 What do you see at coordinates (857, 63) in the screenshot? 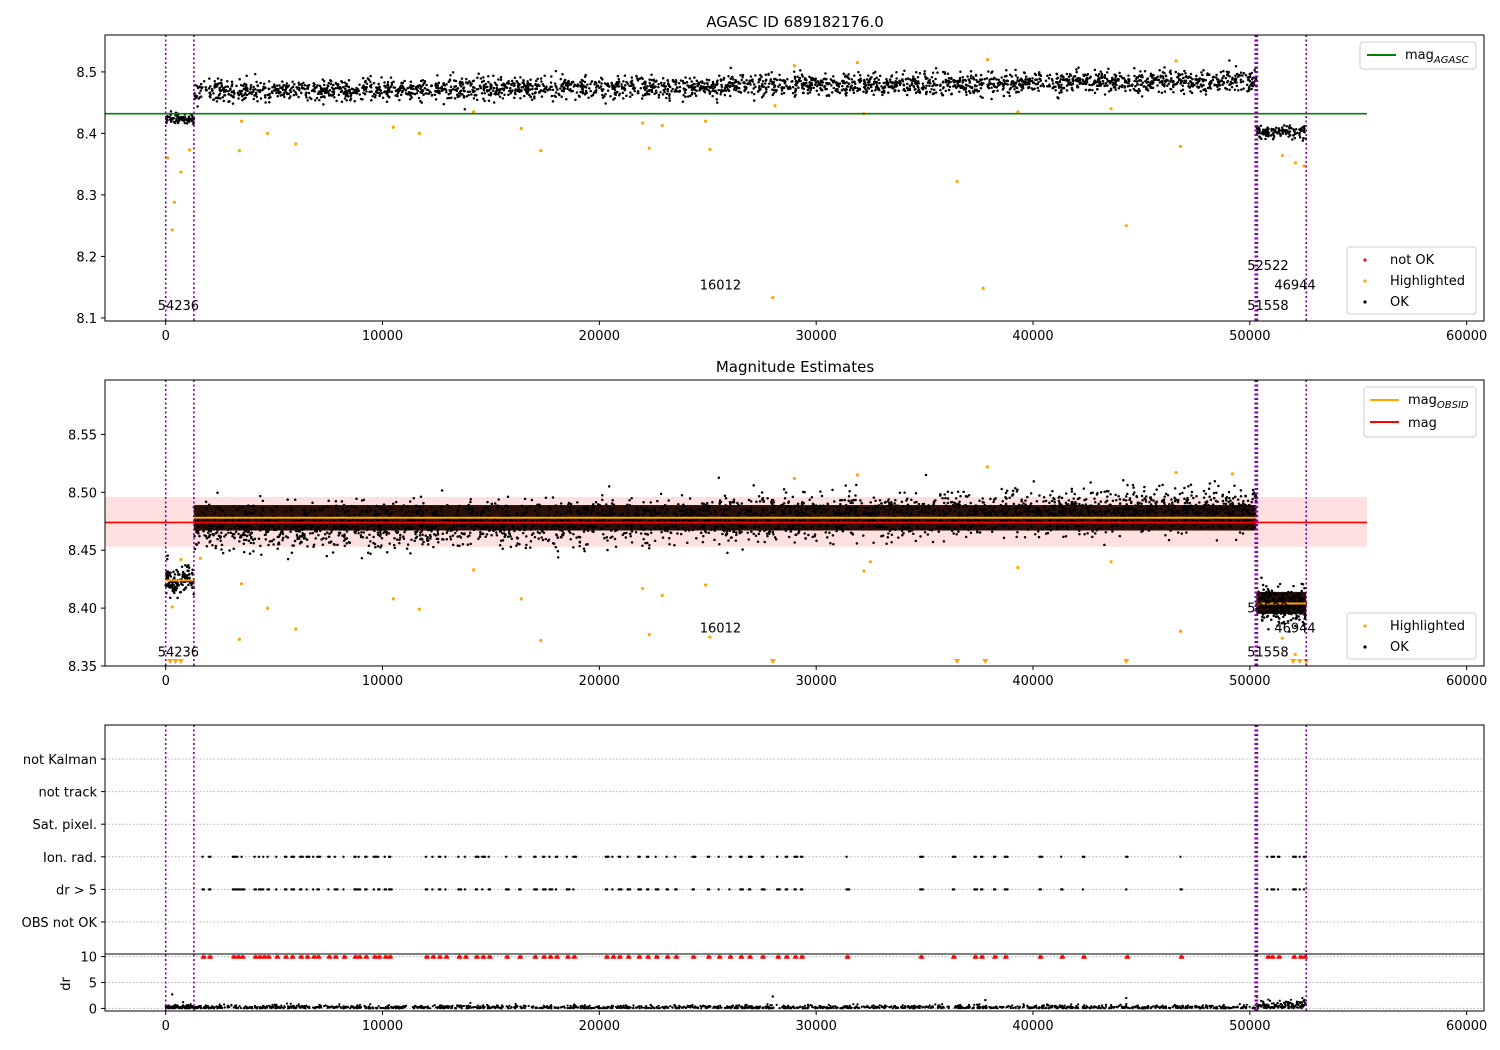
I see `highlighted-point` at bounding box center [857, 63].